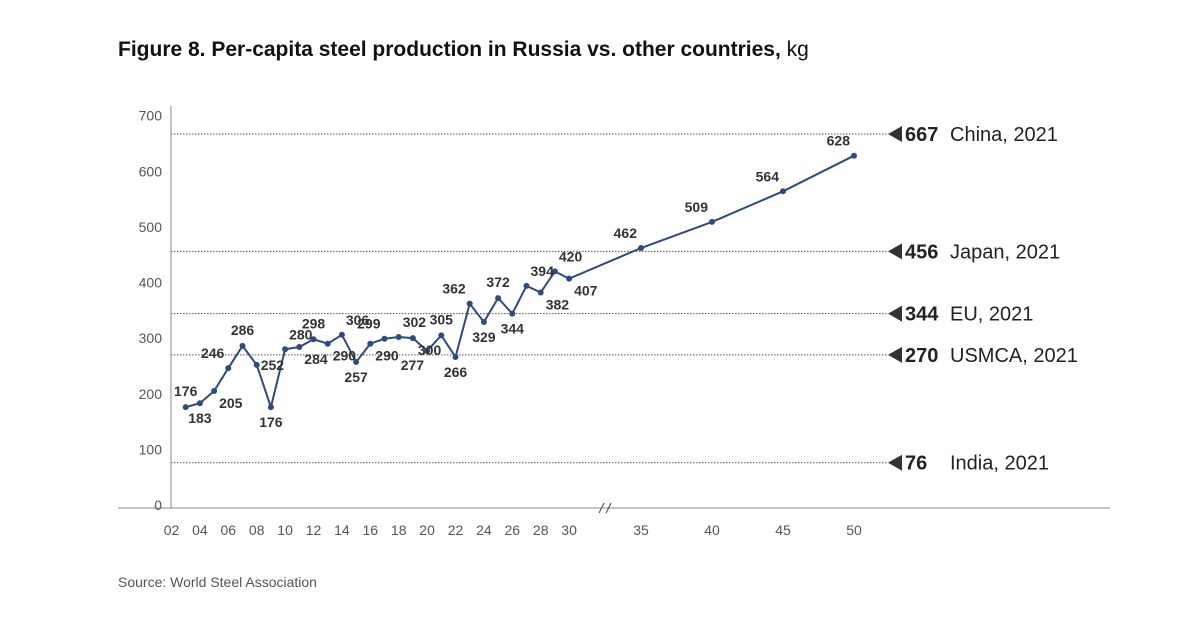 Image resolution: width=1182 pixels, height=618 pixels. What do you see at coordinates (1004, 135) in the screenshot?
I see `reference-label: China, 2021` at bounding box center [1004, 135].